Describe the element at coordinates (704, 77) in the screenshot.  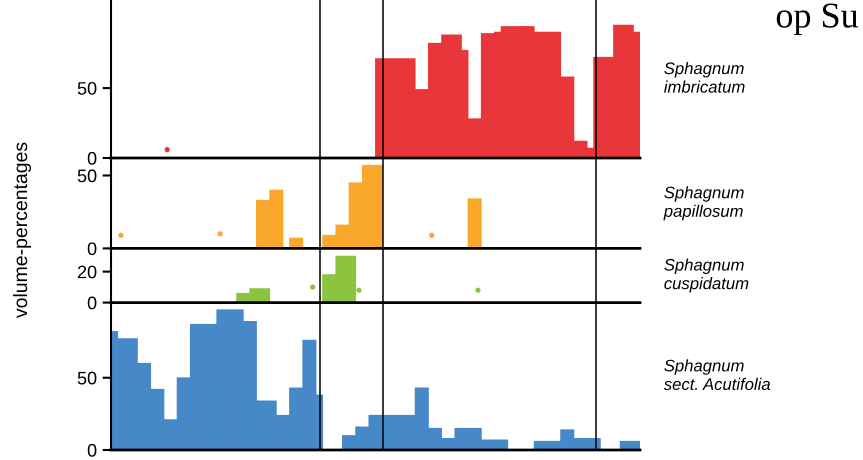
I see `series-label: Sphagnum imbricatum` at that location.